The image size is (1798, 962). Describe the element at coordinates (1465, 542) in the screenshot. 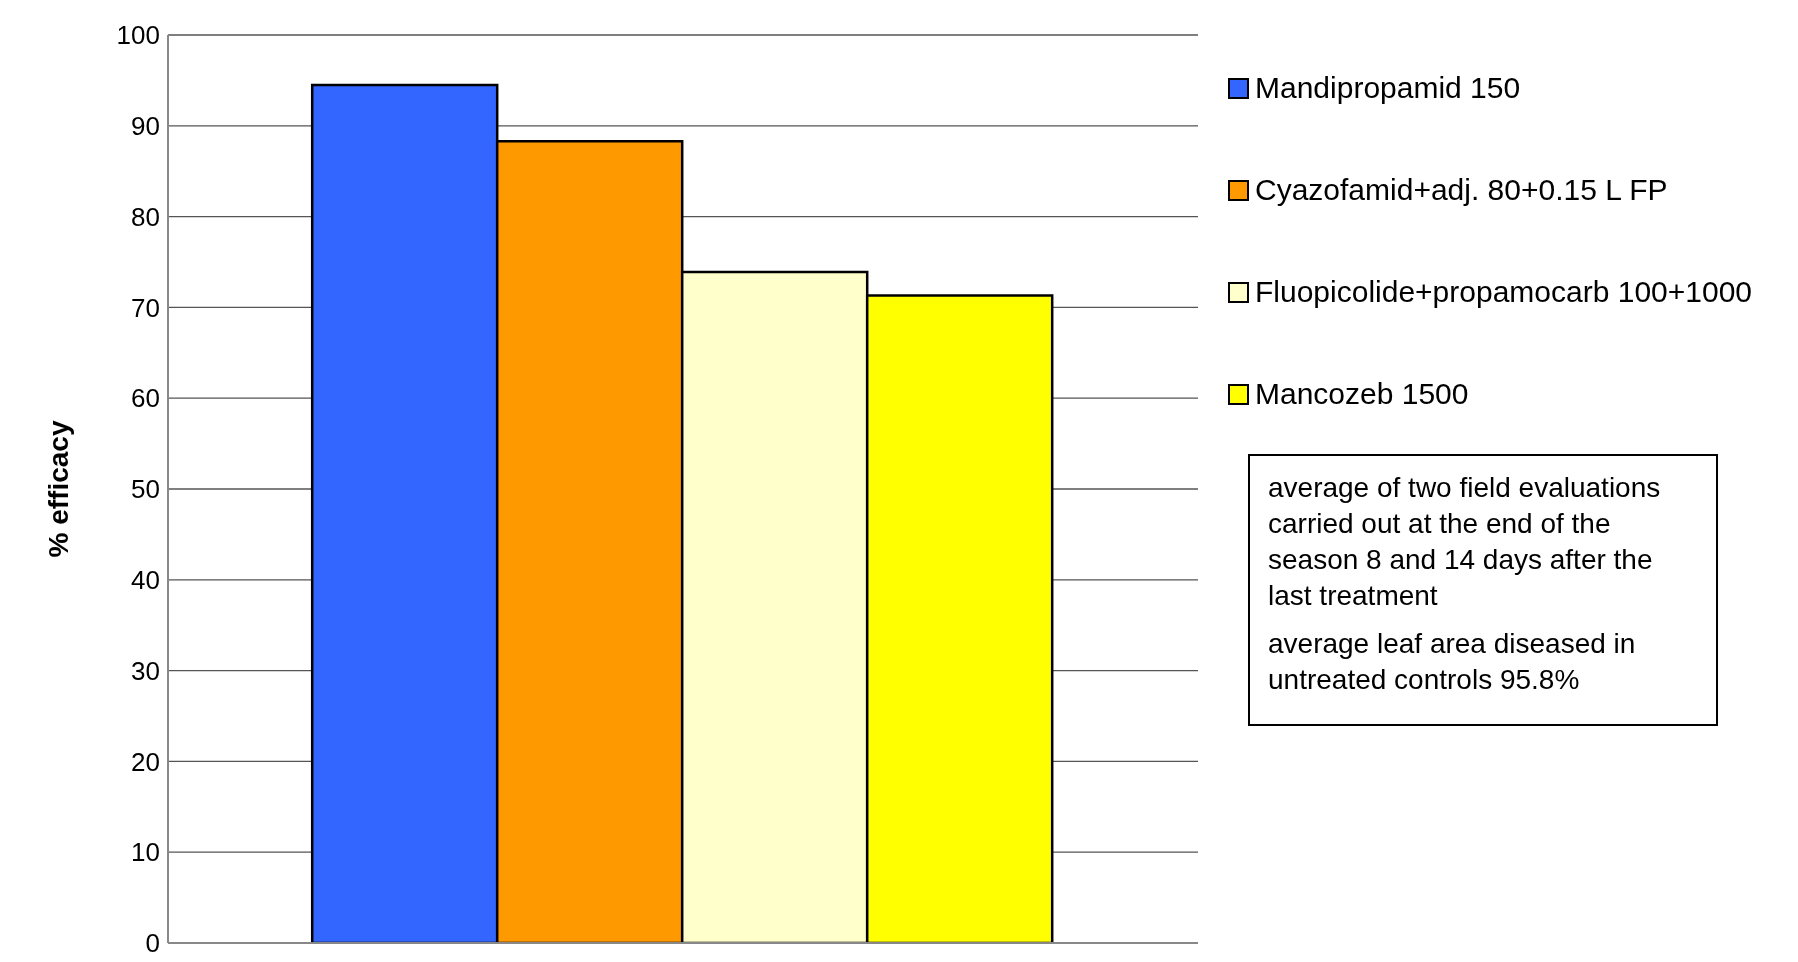

I see `text: average of two field evaluations carried out at the end of the season 8 and 14 days after the last treatment` at that location.